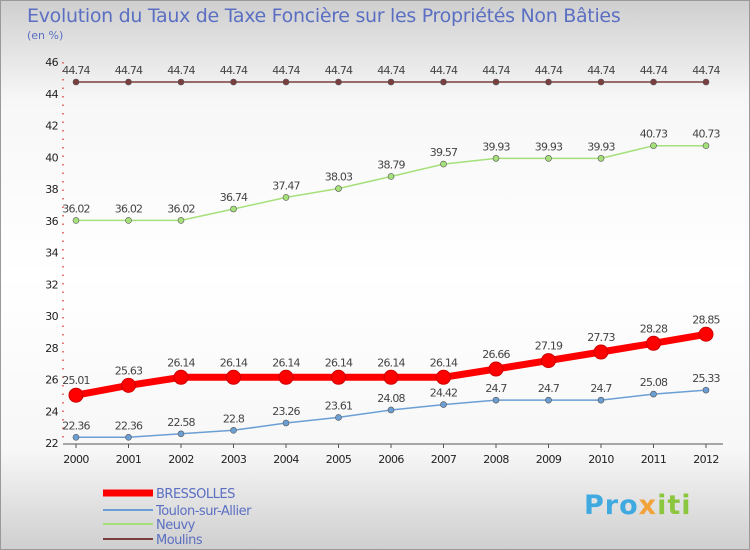  What do you see at coordinates (176, 525) in the screenshot?
I see `legend-label-neuvy: Neuvy` at bounding box center [176, 525].